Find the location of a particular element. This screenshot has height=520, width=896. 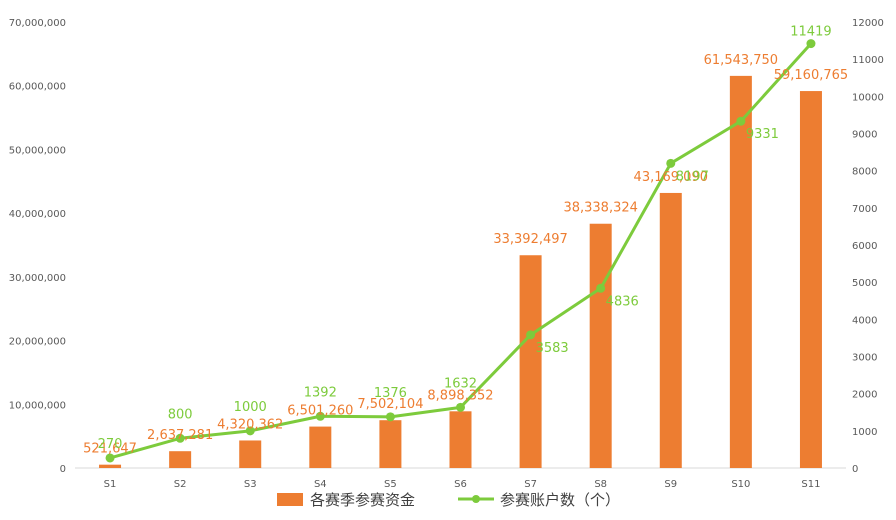

line-data-label: 800 is located at coordinates (180, 414).